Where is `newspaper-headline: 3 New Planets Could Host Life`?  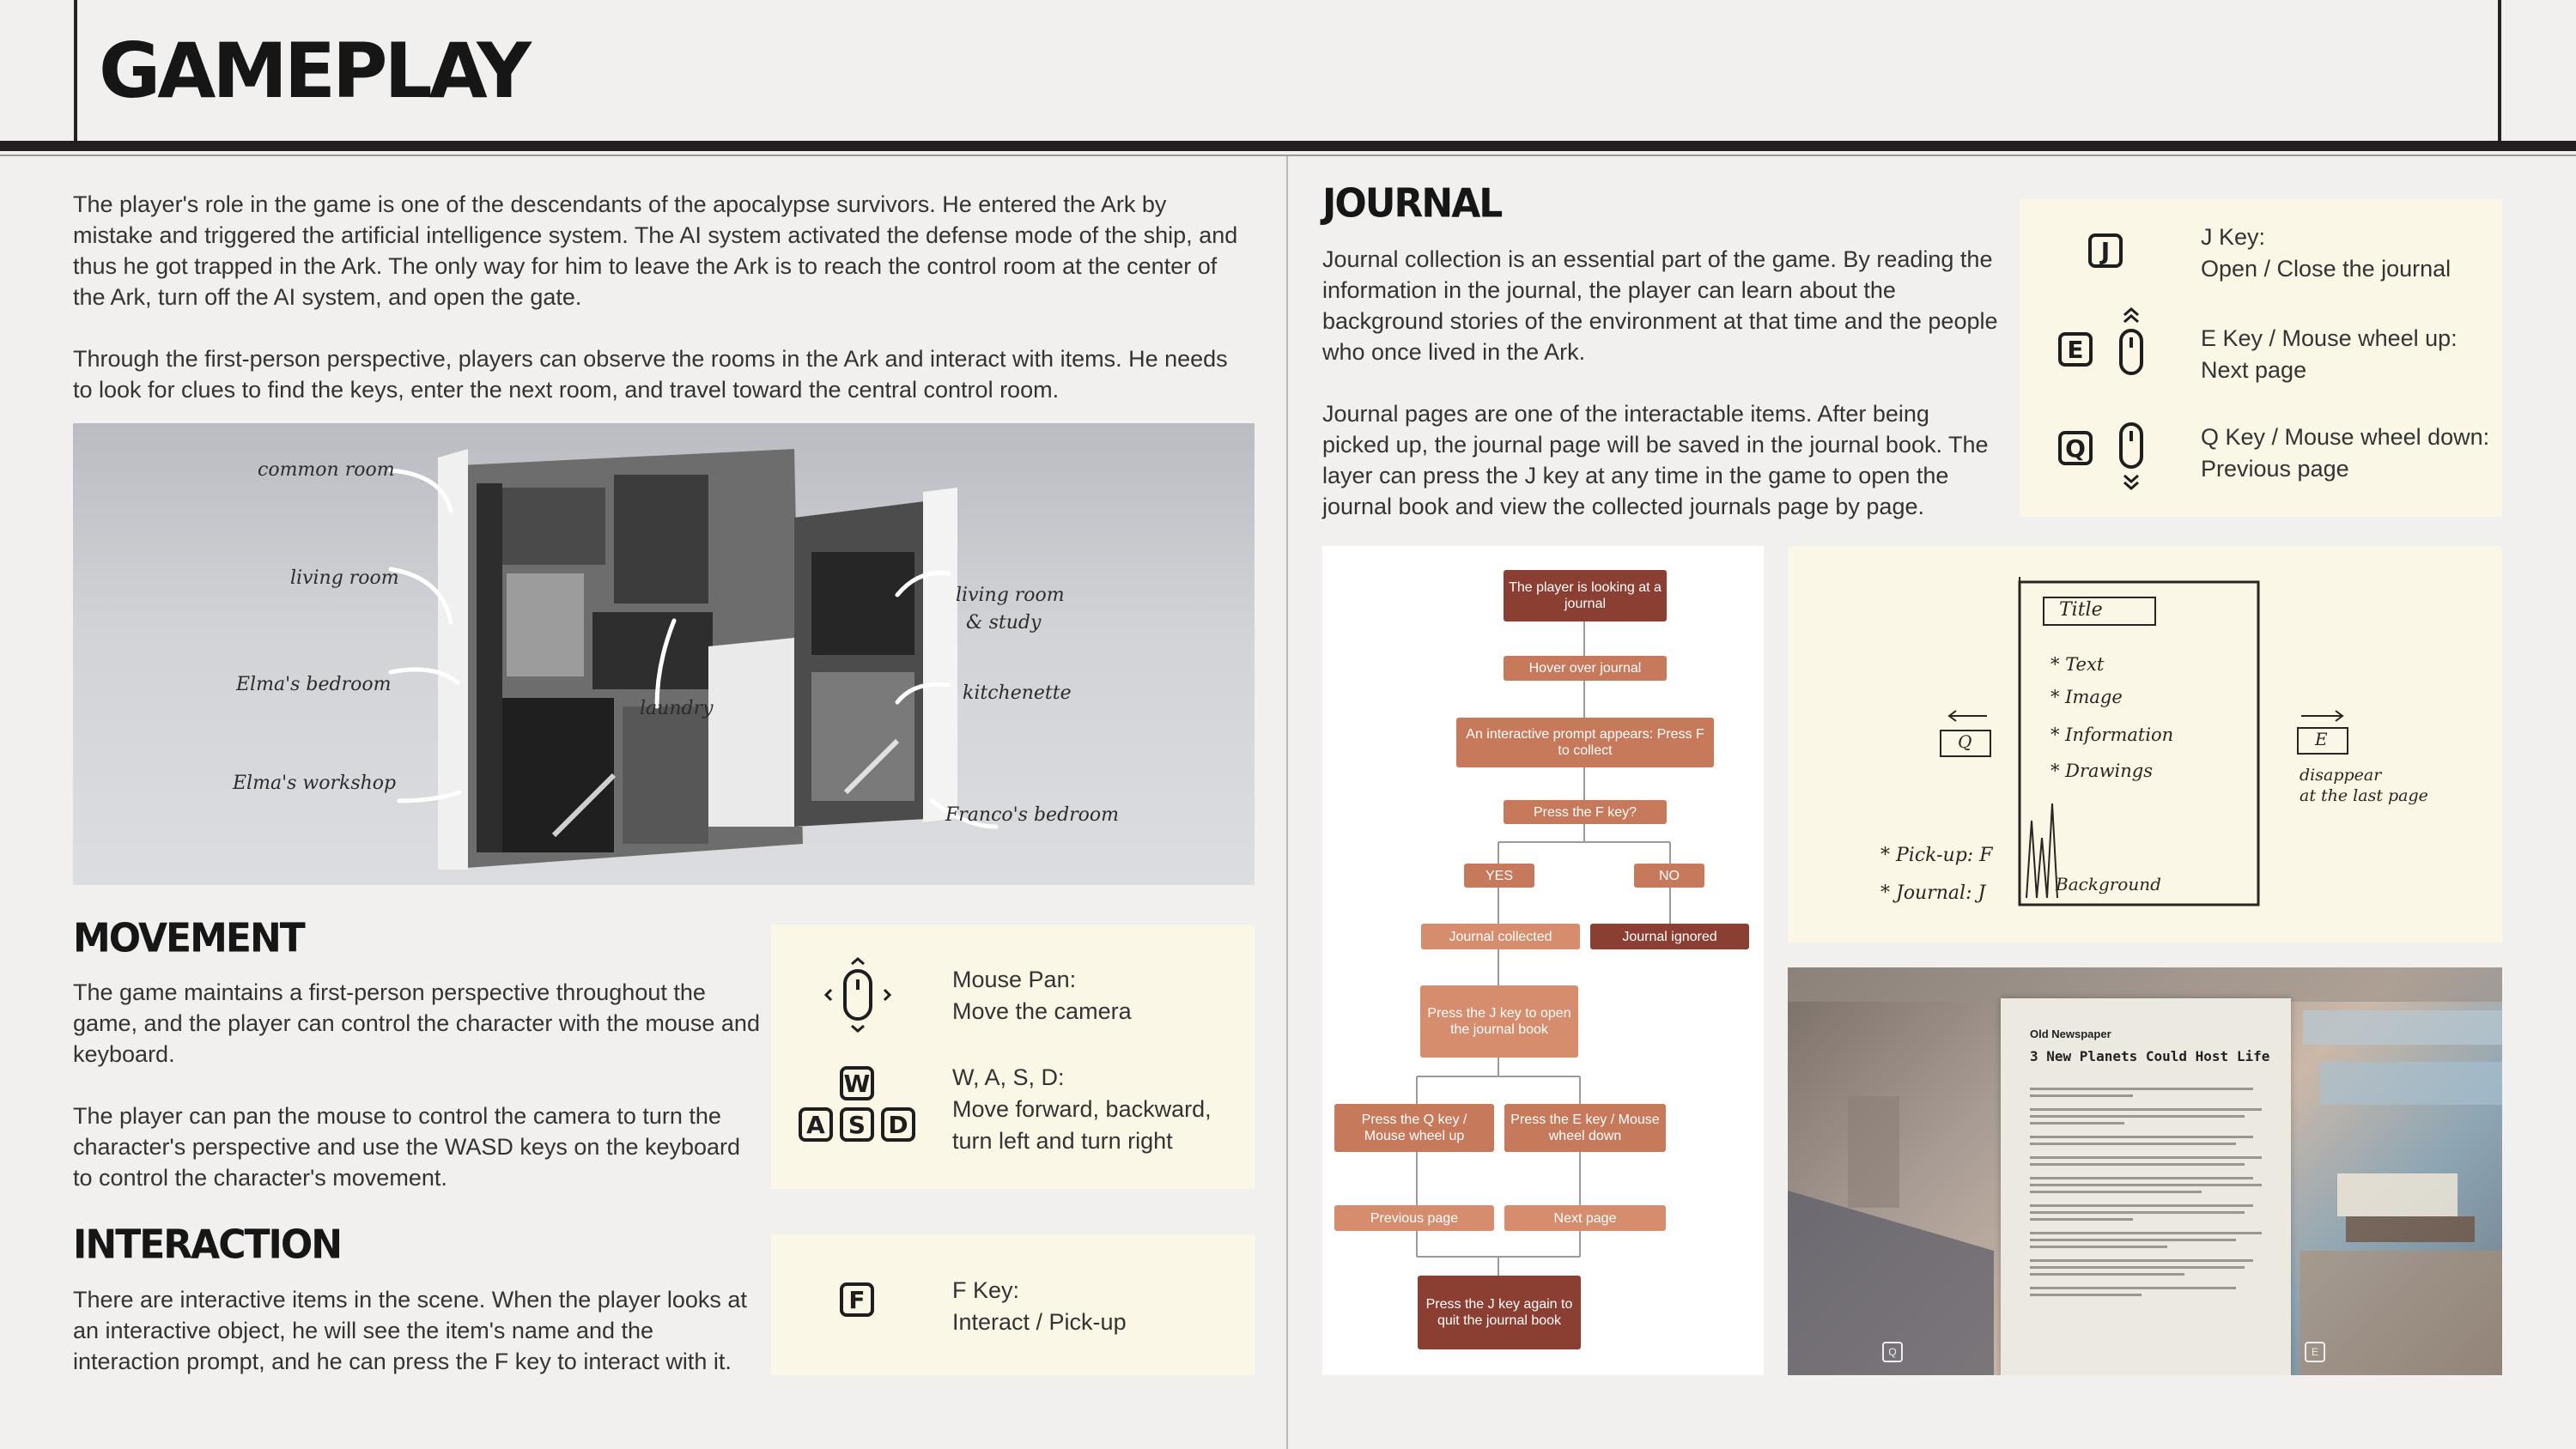
newspaper-headline: 3 New Planets Could Host Life is located at coordinates (2150, 1056).